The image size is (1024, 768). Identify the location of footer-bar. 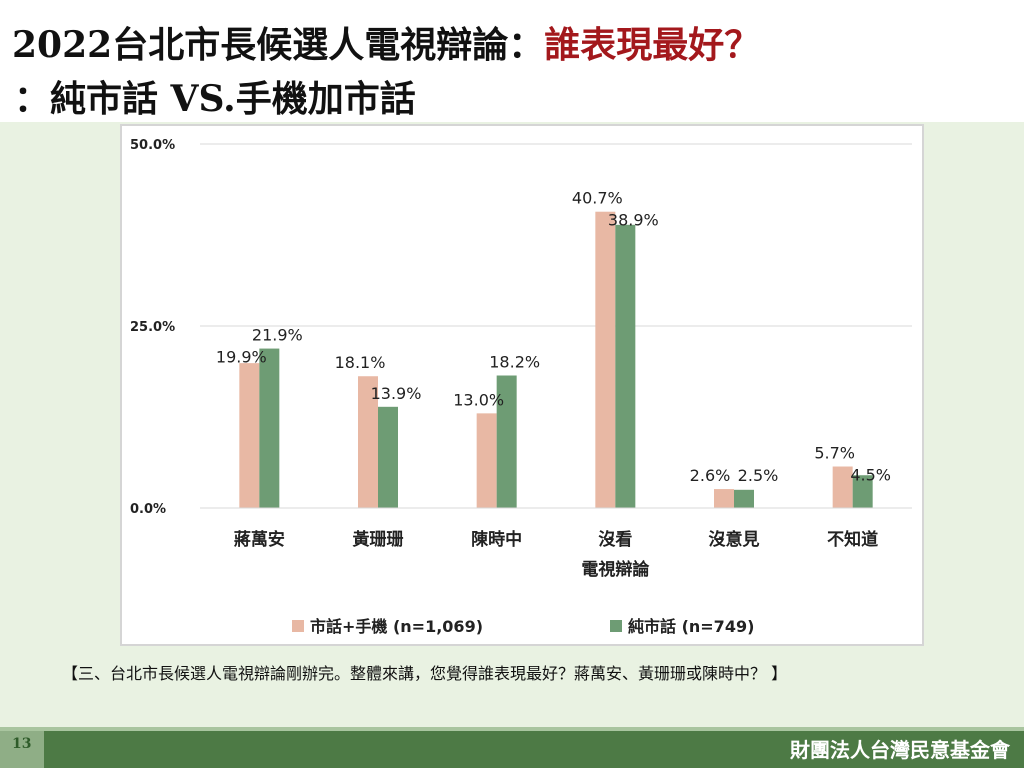
(534, 747).